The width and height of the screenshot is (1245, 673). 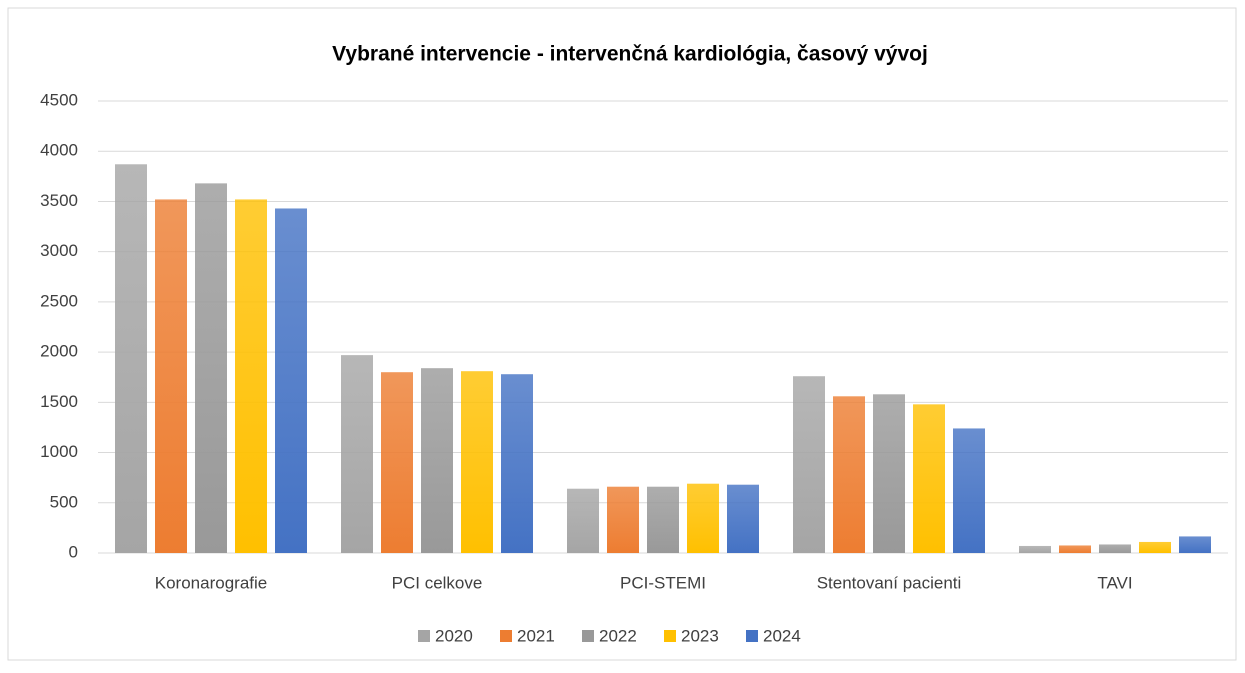 What do you see at coordinates (618, 635) in the screenshot?
I see `legend-label: 2022` at bounding box center [618, 635].